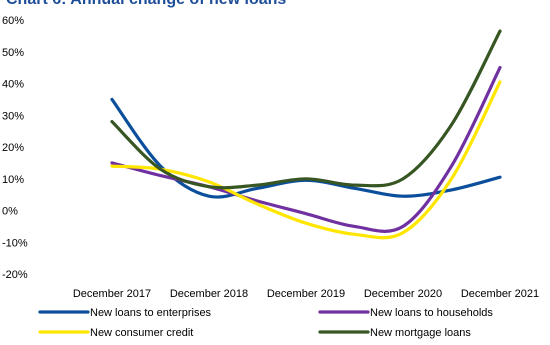 The image size is (550, 345). What do you see at coordinates (209, 294) in the screenshot?
I see `x-tick-label: December 2018` at bounding box center [209, 294].